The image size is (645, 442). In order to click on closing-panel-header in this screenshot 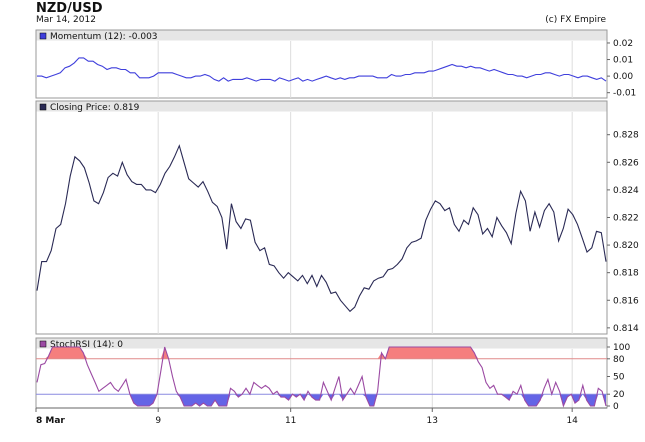, I will do `click(321, 106)`.